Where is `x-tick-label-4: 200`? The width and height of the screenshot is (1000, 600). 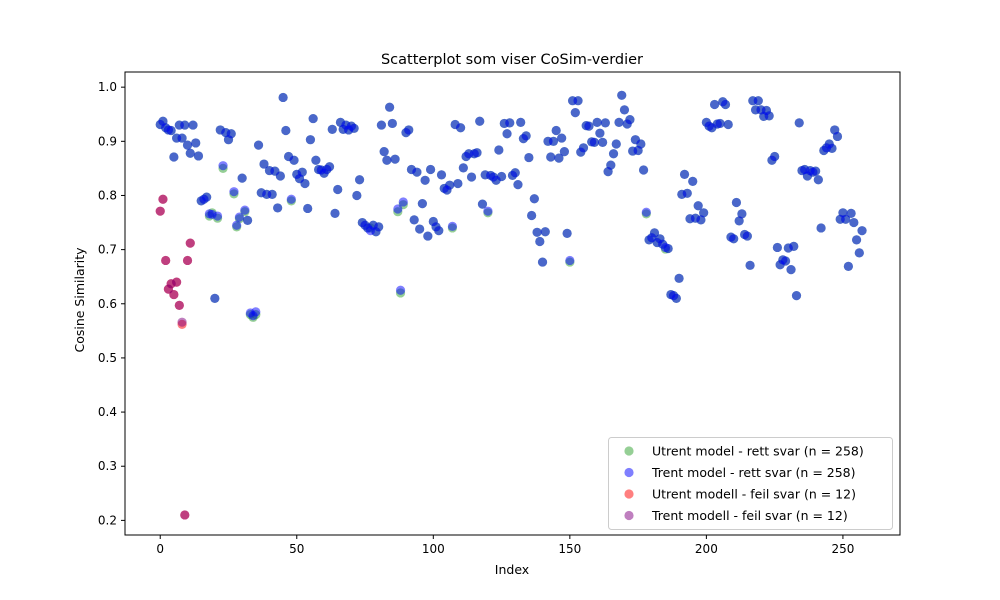 x-tick-label-4: 200 is located at coordinates (706, 549).